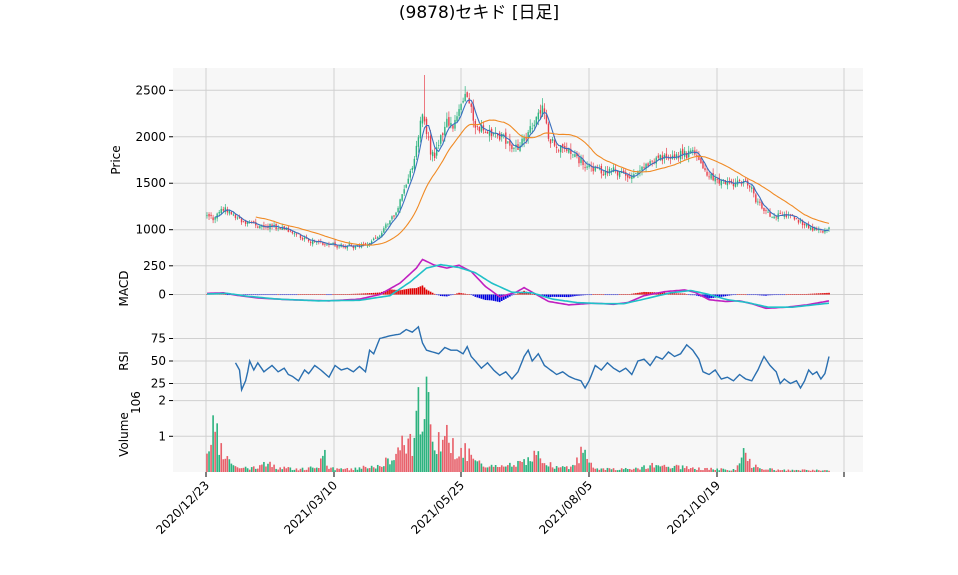 The image size is (958, 575). I want to click on macd-ytick-label: 250, so click(154, 266).